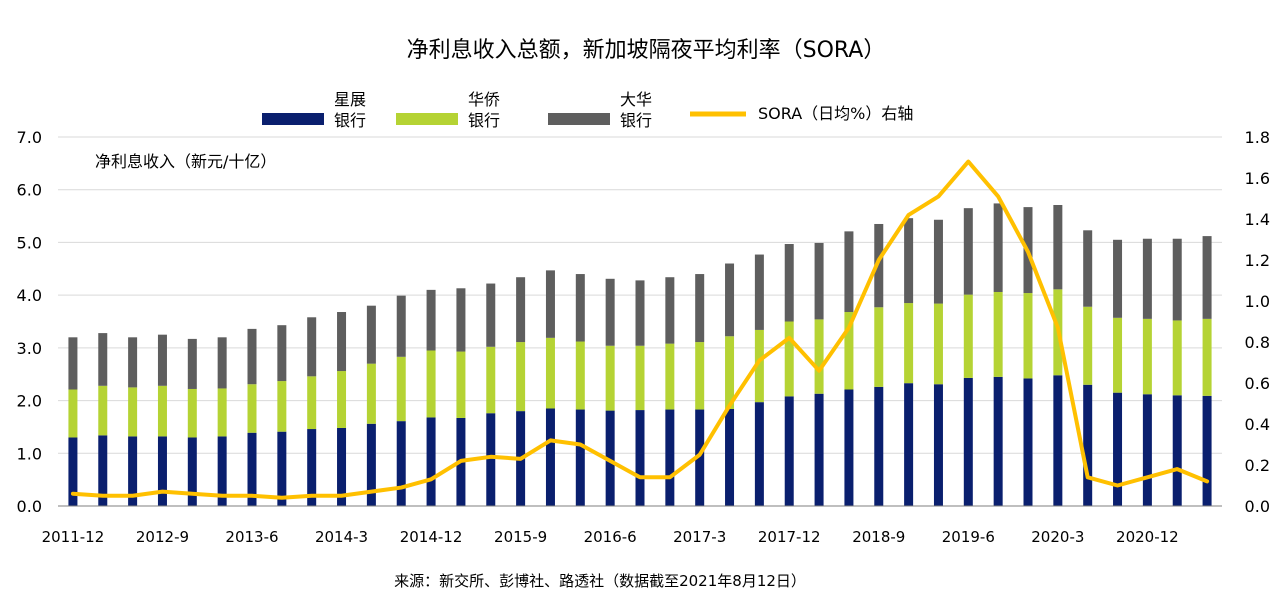 This screenshot has width=1278, height=603. I want to click on left-y-tick-label: 6.0, so click(29, 190).